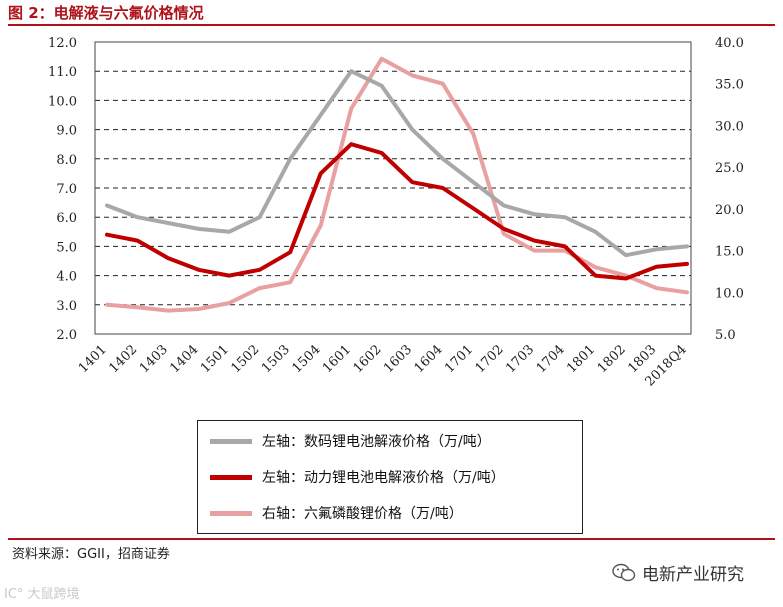 Image resolution: width=783 pixels, height=607 pixels. I want to click on watermark-left: IC° 大鼠跨境, so click(42, 594).